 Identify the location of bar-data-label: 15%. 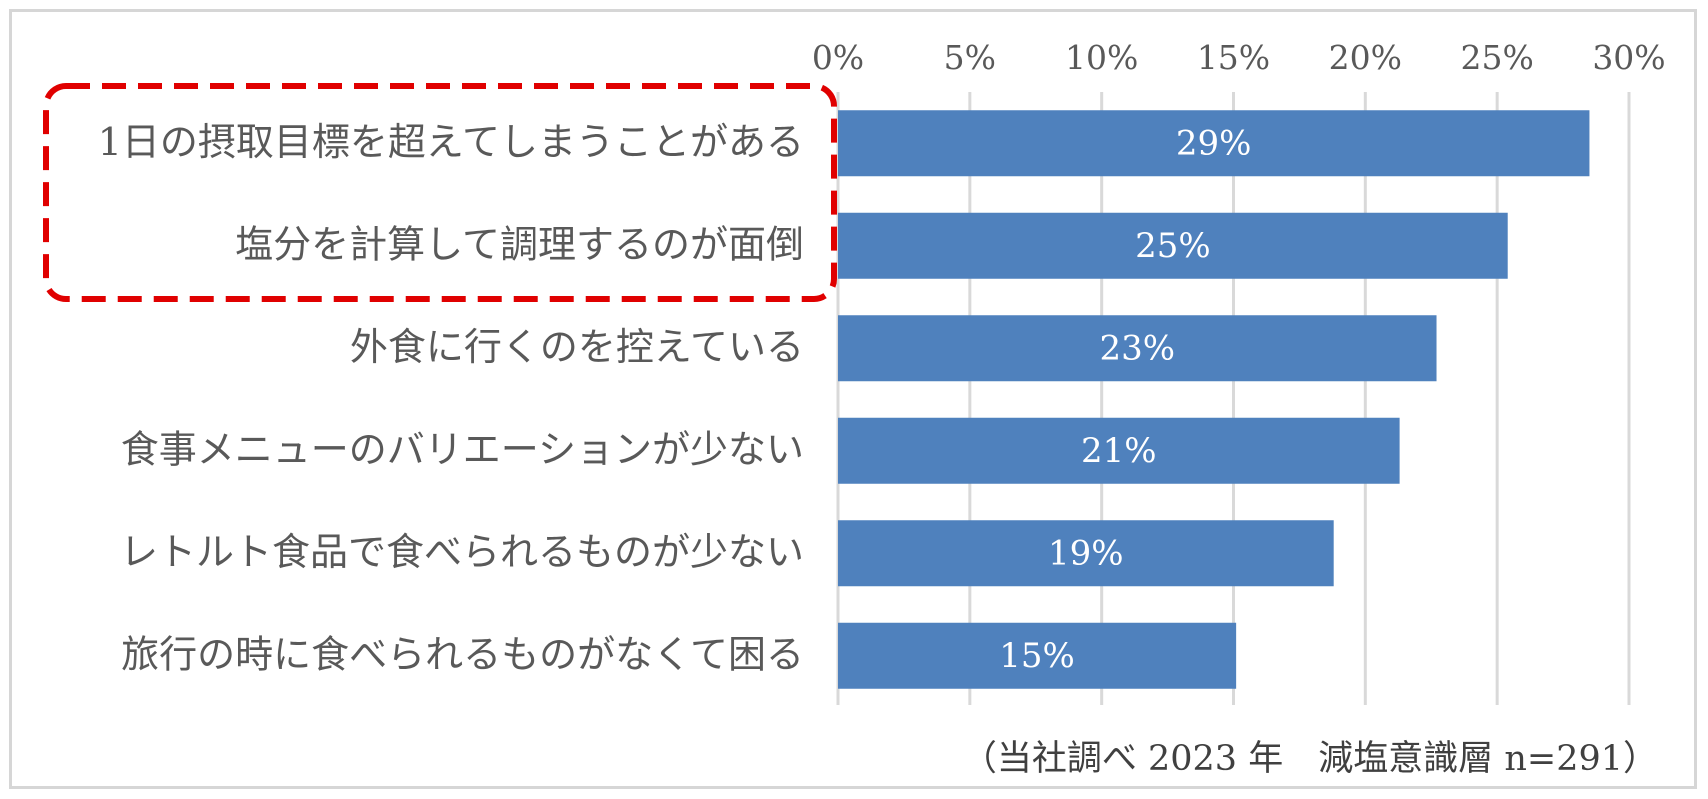
(1037, 656).